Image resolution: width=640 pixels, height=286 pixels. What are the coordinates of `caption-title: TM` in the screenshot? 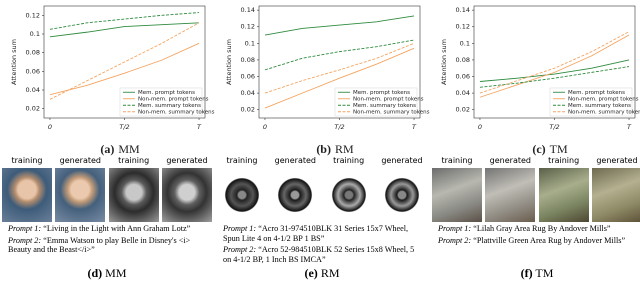 It's located at (559, 149).